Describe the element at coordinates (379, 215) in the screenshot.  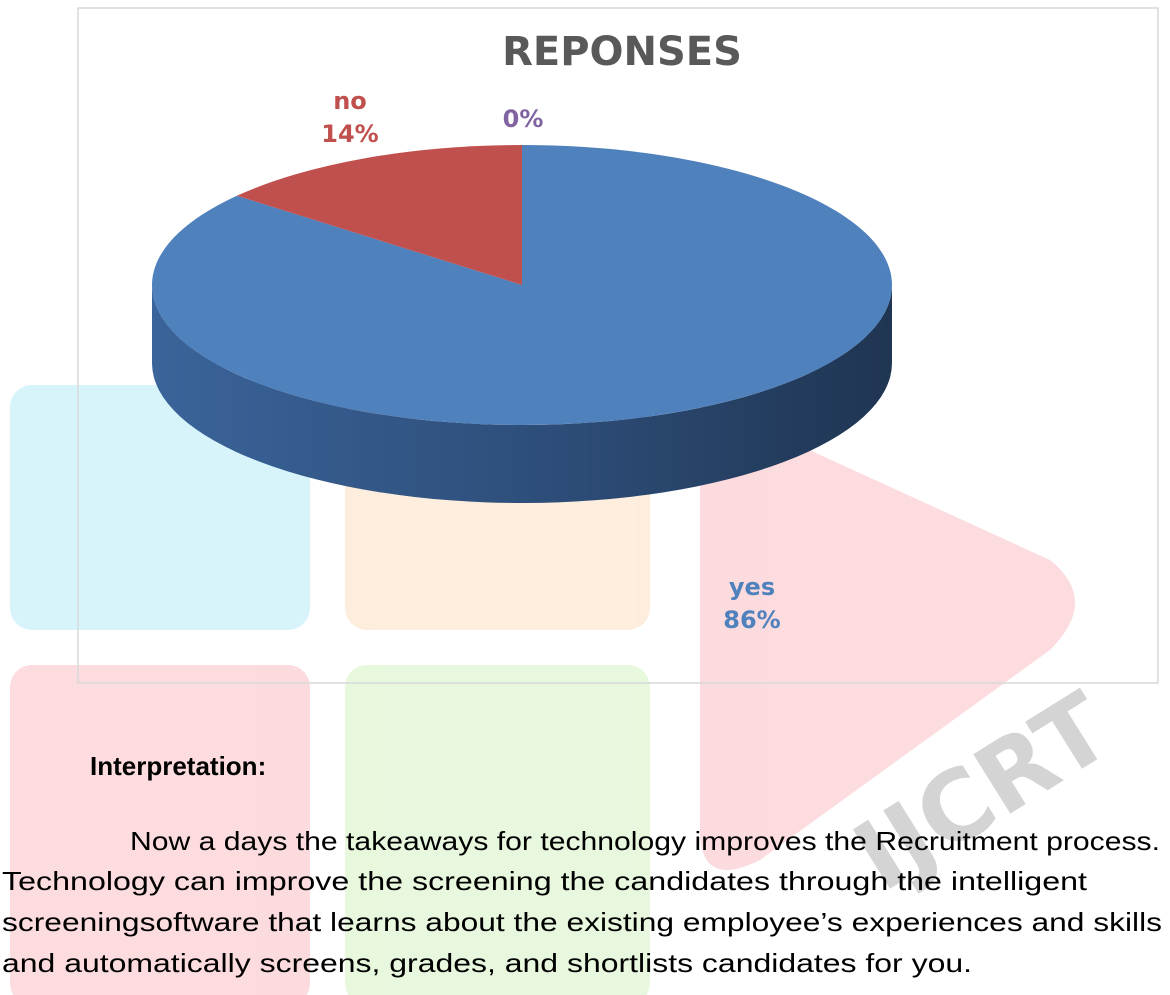
I see `pie-slice` at that location.